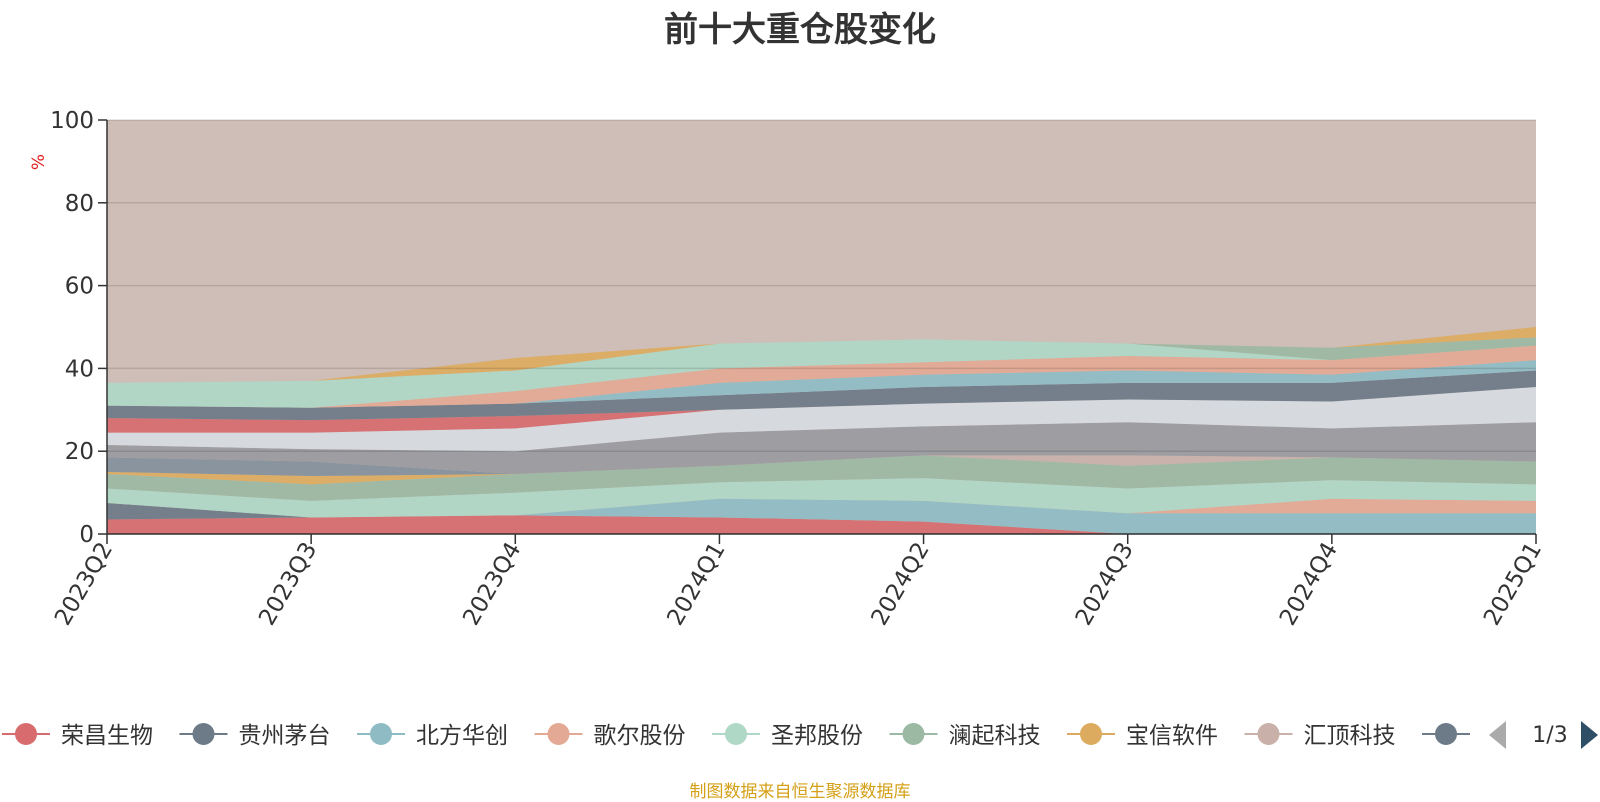 This screenshot has height=802, width=1600. Describe the element at coordinates (640, 736) in the screenshot. I see `legend-label: 歌尔股份` at that location.